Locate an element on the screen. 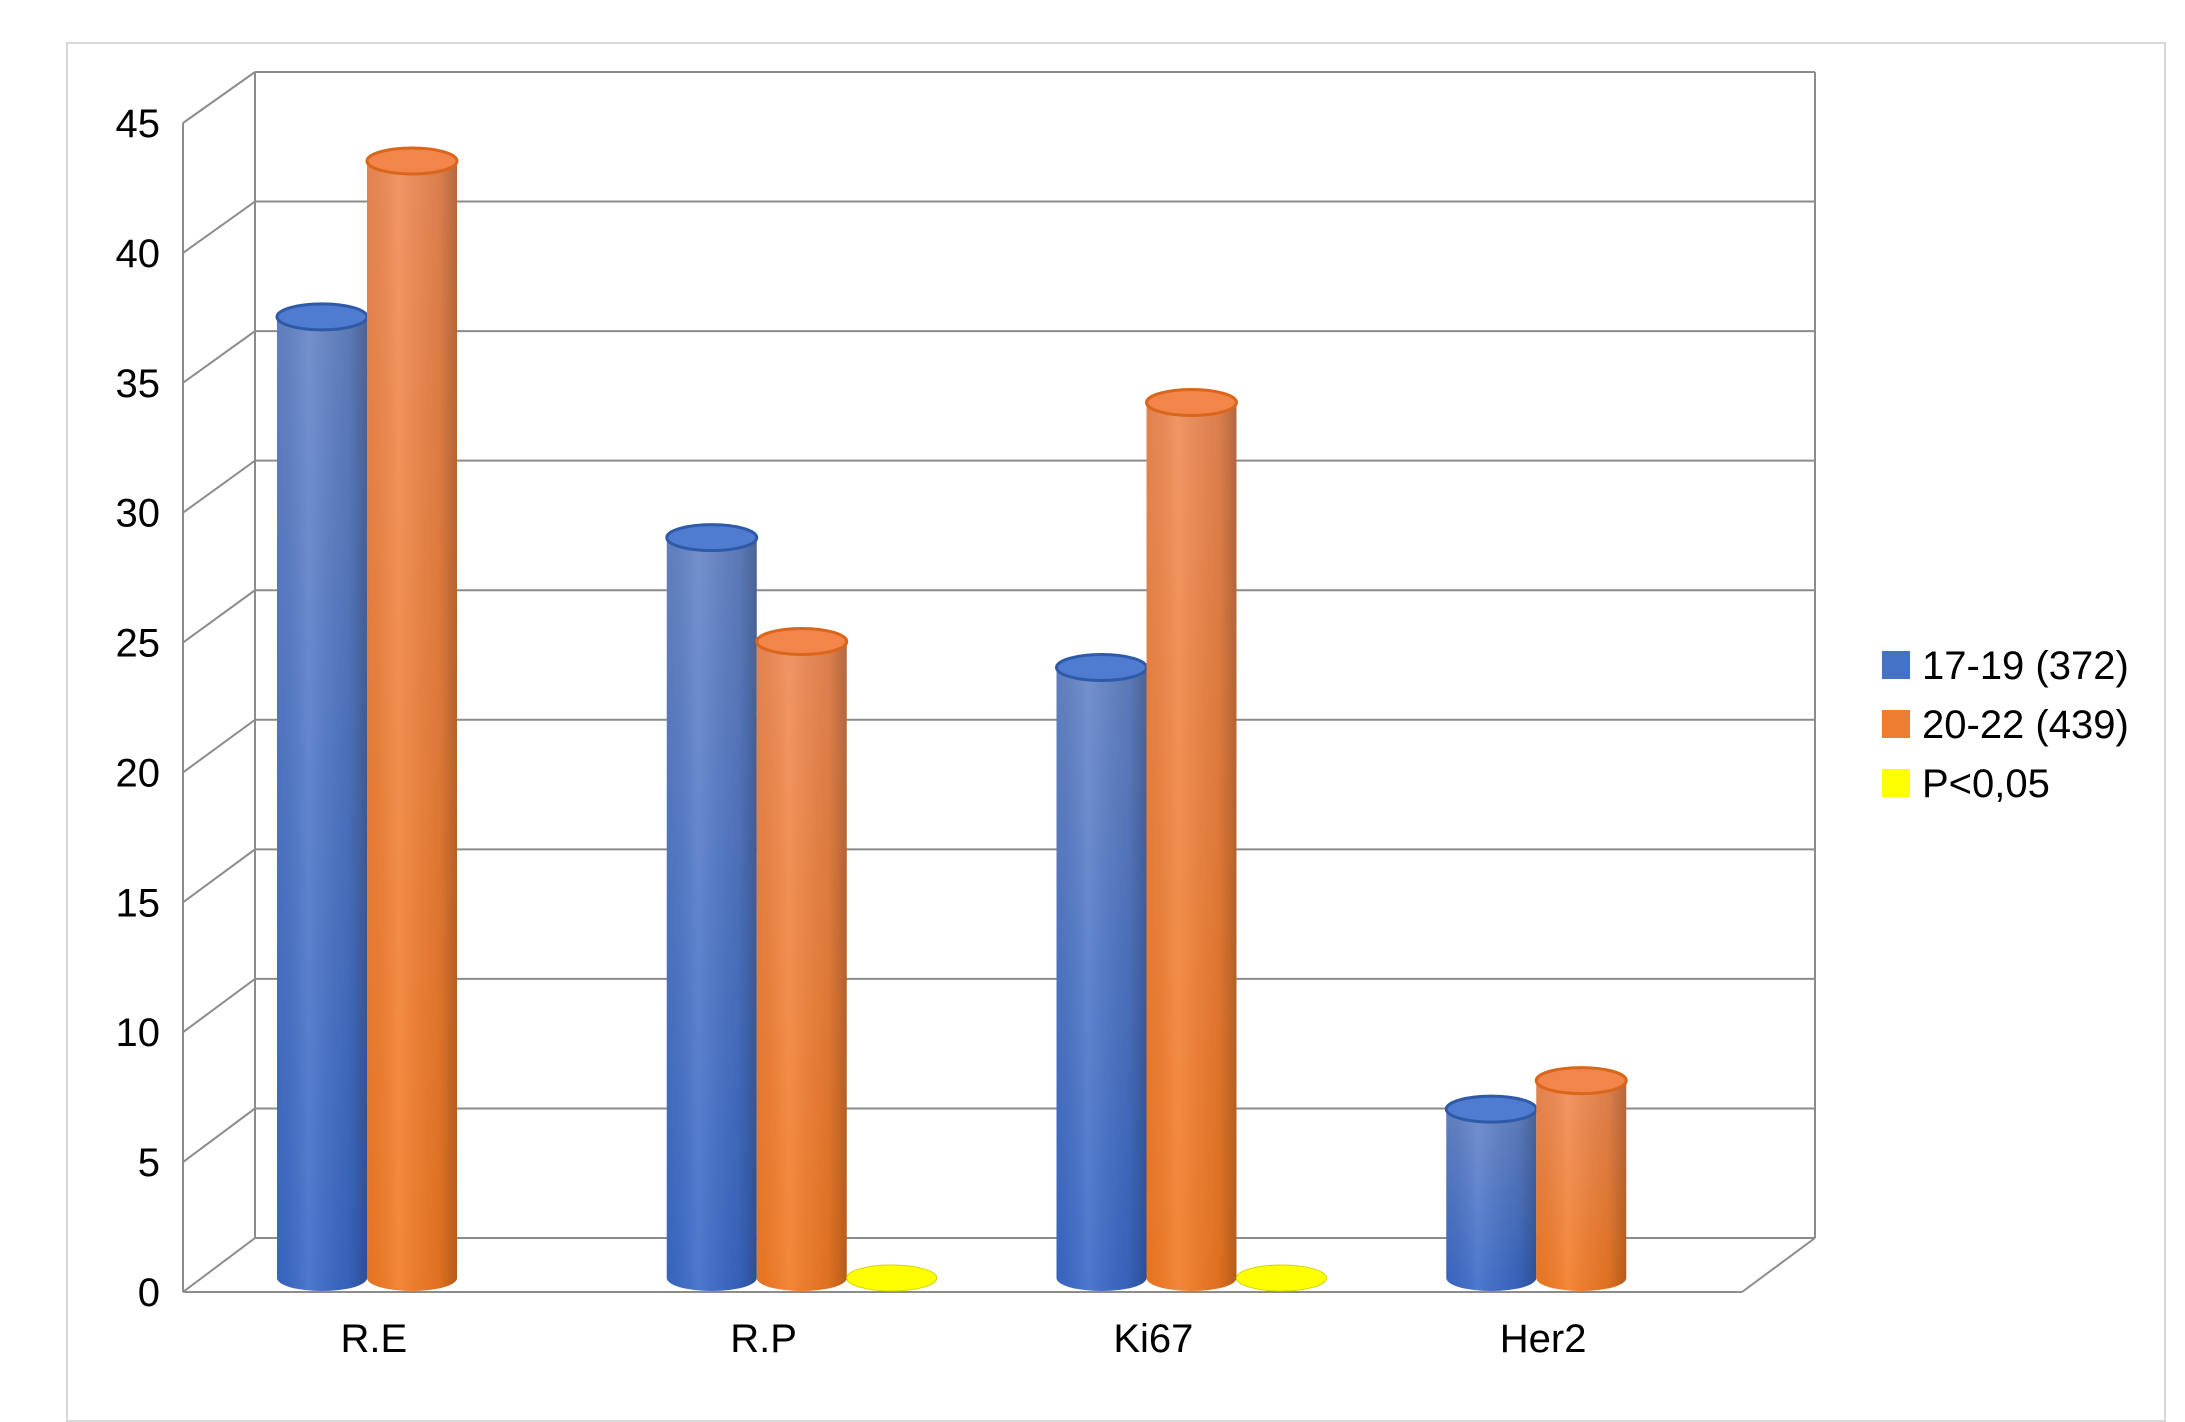 This screenshot has height=1422, width=2185. x-tick-label: R.E is located at coordinates (374, 1339).